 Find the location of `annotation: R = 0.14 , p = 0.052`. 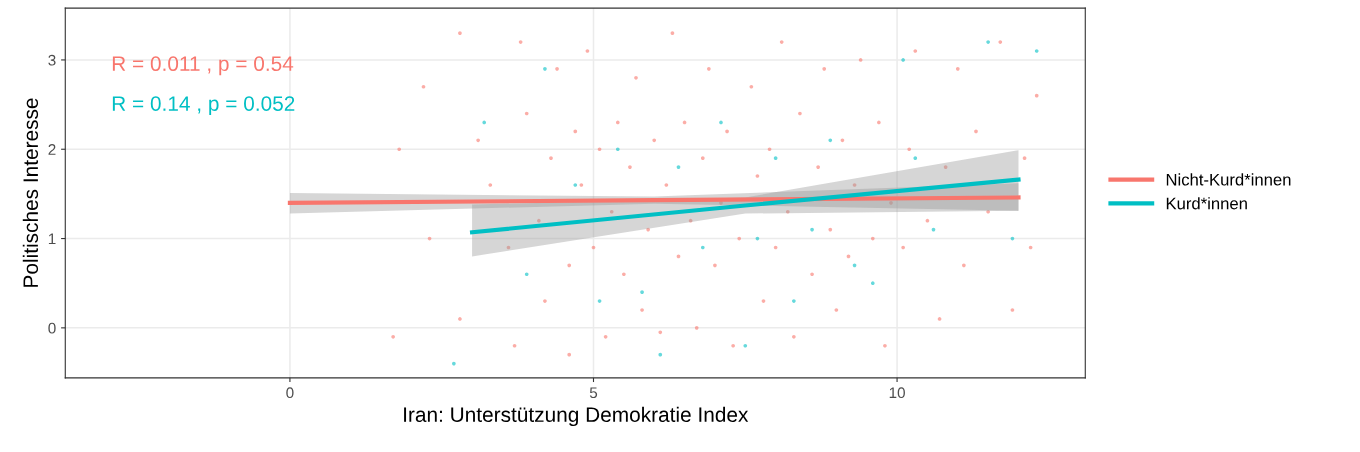

annotation: R = 0.14 , p = 0.052 is located at coordinates (203, 106).